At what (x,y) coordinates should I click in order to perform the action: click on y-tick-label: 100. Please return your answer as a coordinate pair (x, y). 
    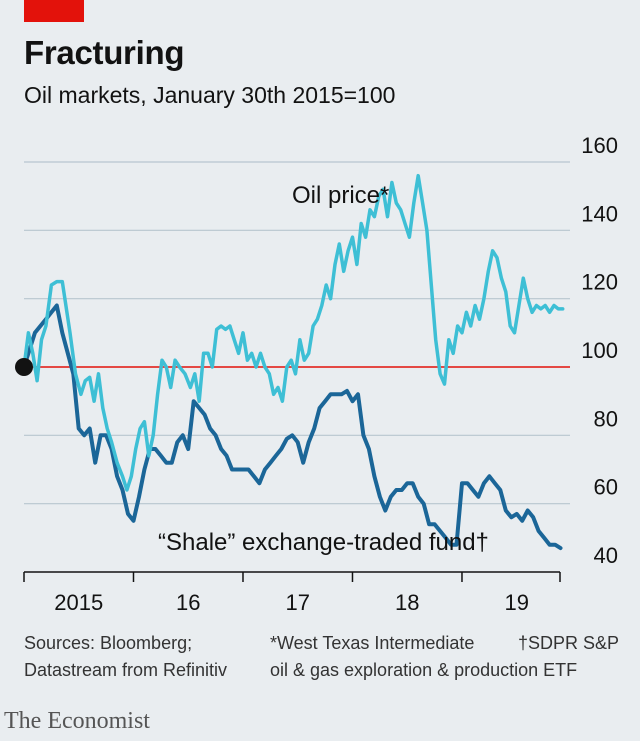
    Looking at the image, I should click on (599, 350).